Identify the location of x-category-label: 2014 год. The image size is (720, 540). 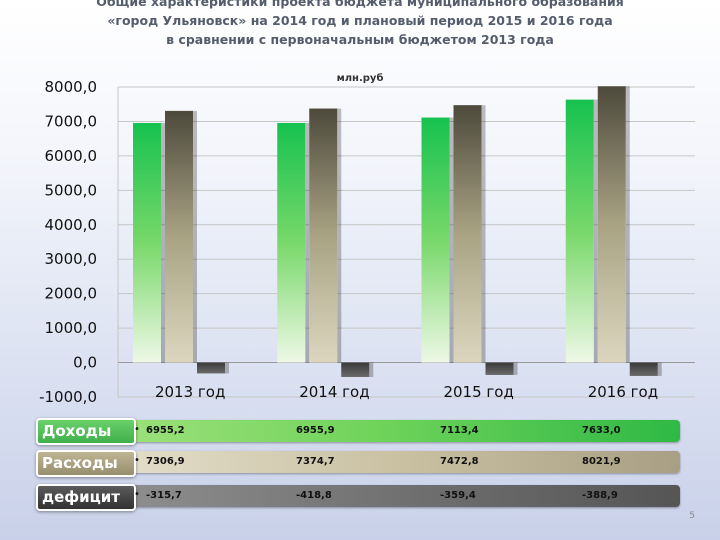
(334, 392).